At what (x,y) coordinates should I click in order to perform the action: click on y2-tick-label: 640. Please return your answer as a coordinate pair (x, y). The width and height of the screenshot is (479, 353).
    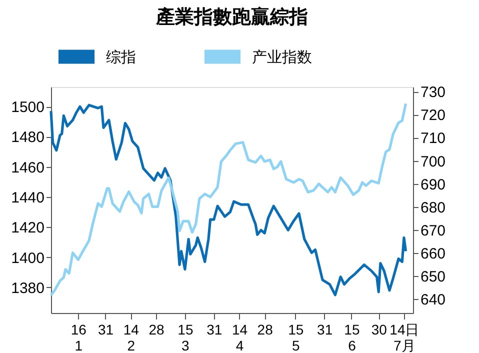
    Looking at the image, I should click on (433, 300).